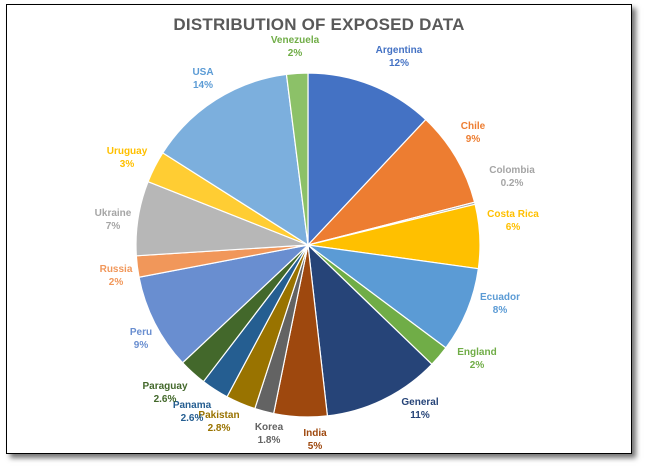  What do you see at coordinates (235, 160) in the screenshot?
I see `pie-slice-usa` at bounding box center [235, 160].